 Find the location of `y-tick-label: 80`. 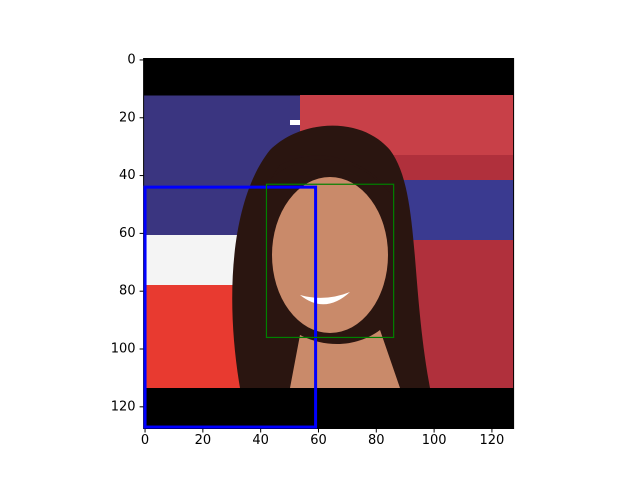

y-tick-label: 80 is located at coordinates (127, 291).